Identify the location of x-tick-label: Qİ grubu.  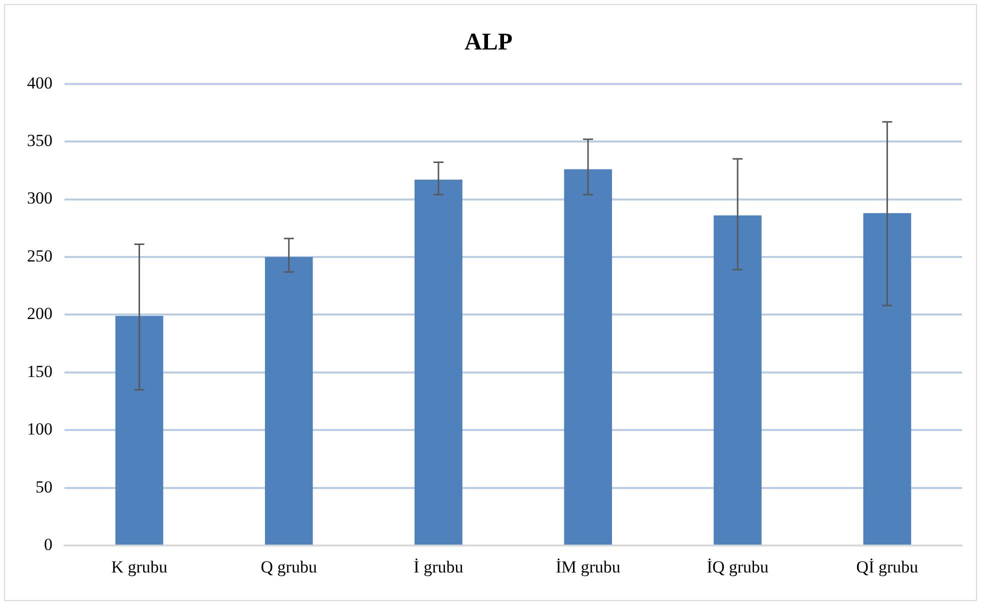
(887, 566).